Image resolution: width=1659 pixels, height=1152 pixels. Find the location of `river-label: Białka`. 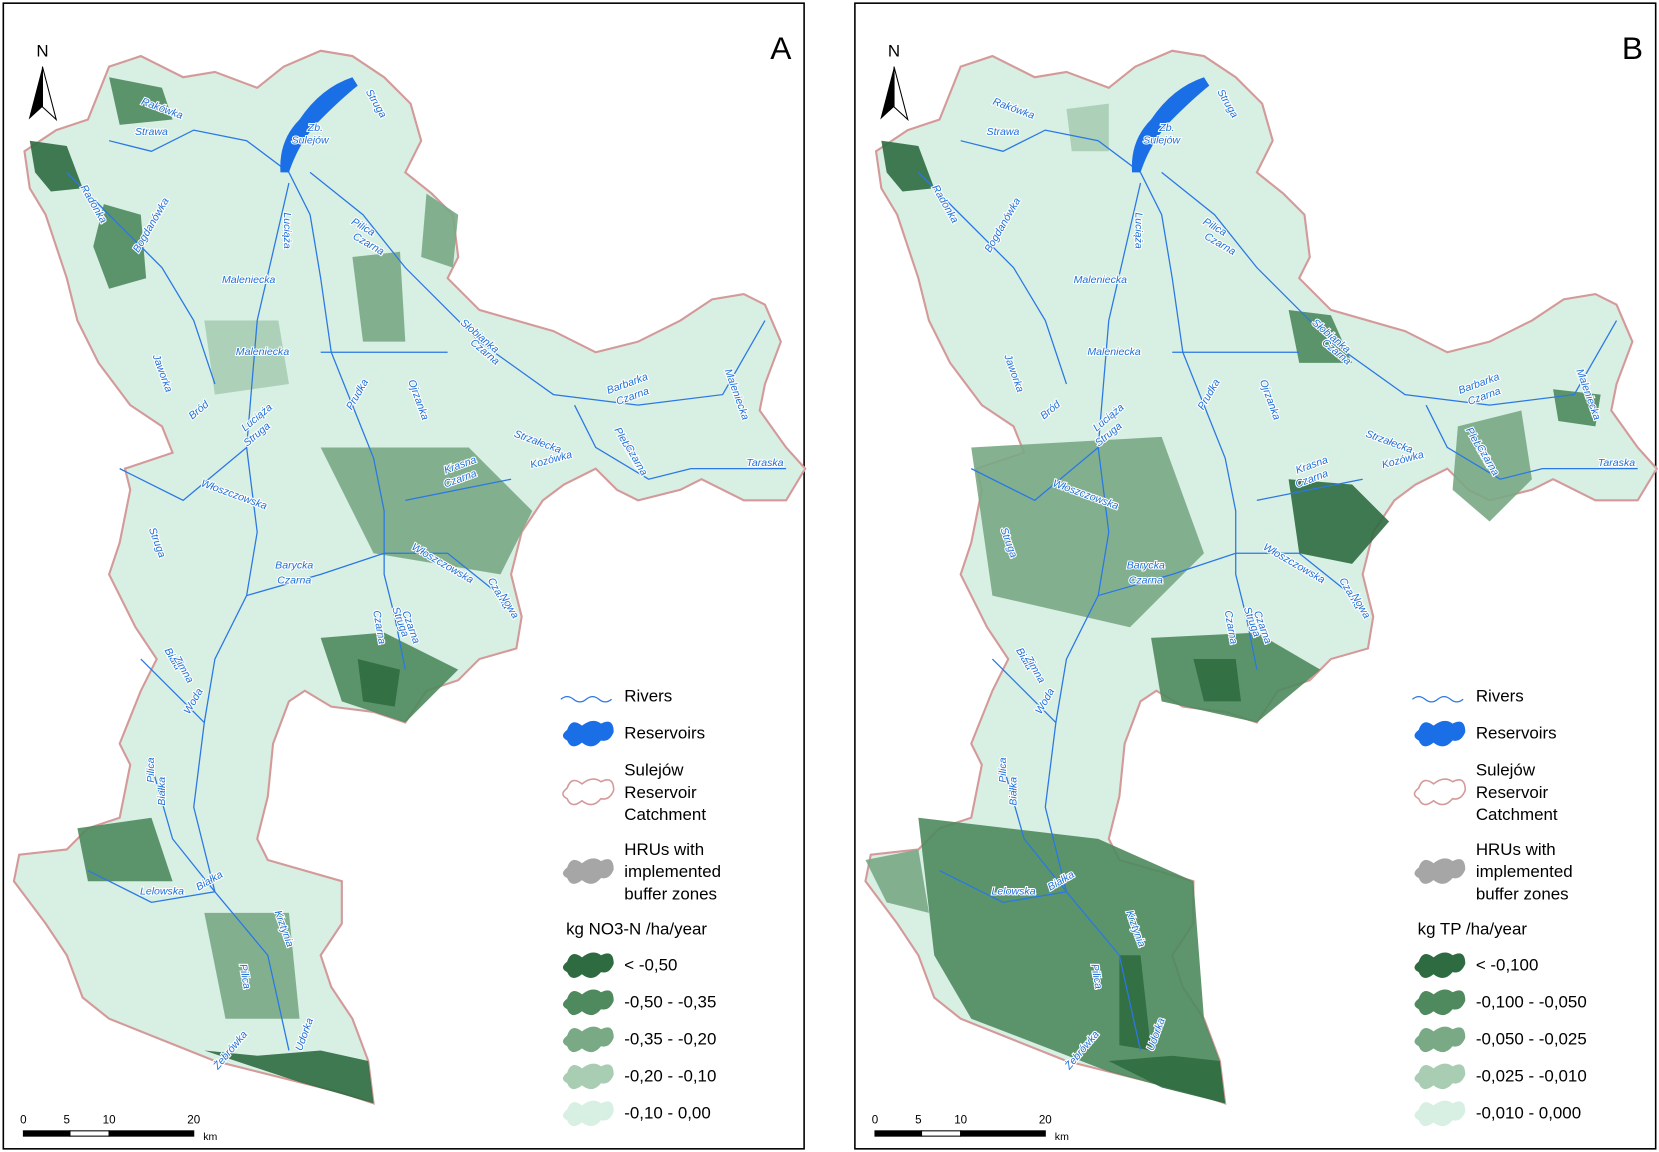

river-label: Białka is located at coordinates (1013, 791).